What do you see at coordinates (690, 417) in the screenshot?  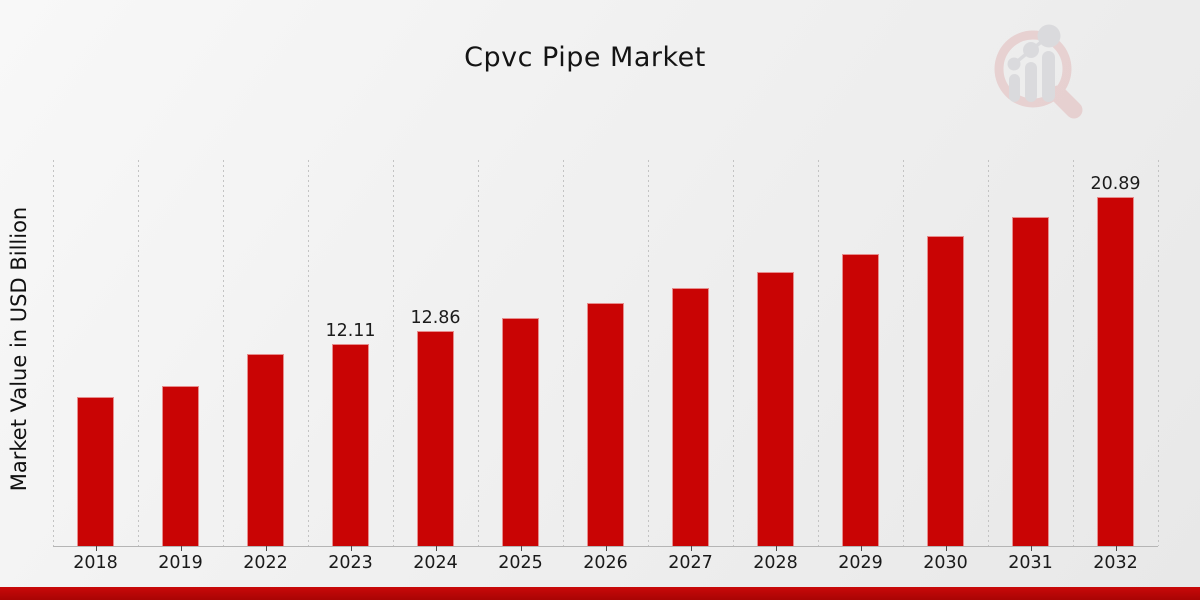 I see `bar-2027` at bounding box center [690, 417].